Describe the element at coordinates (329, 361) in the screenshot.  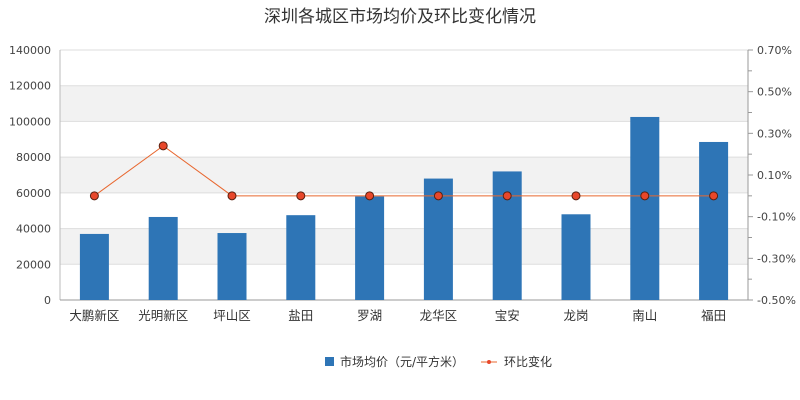
I see `legend-bar-swatch` at that location.